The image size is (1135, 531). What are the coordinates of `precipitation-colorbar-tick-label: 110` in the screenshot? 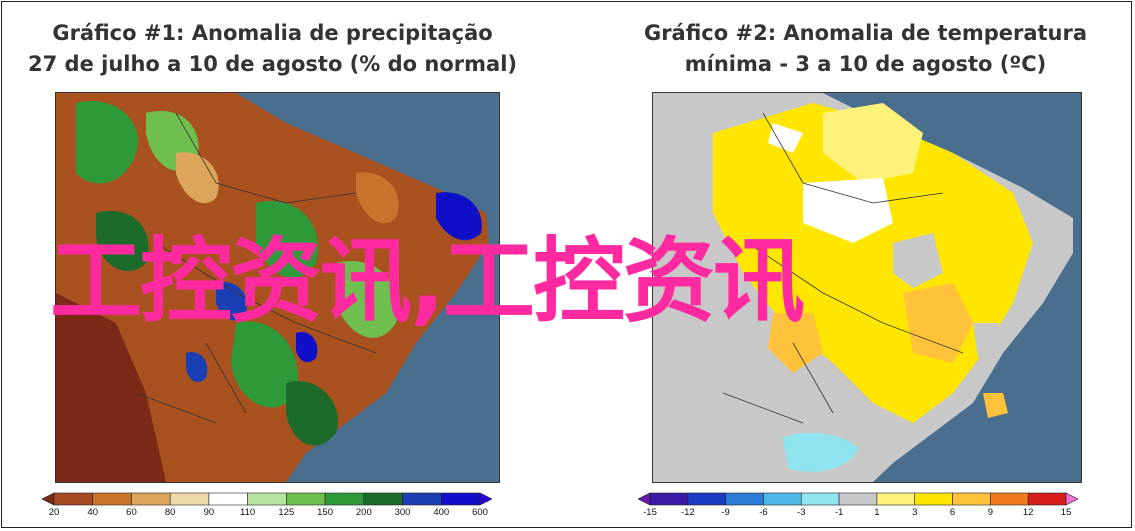 It's located at (248, 512).